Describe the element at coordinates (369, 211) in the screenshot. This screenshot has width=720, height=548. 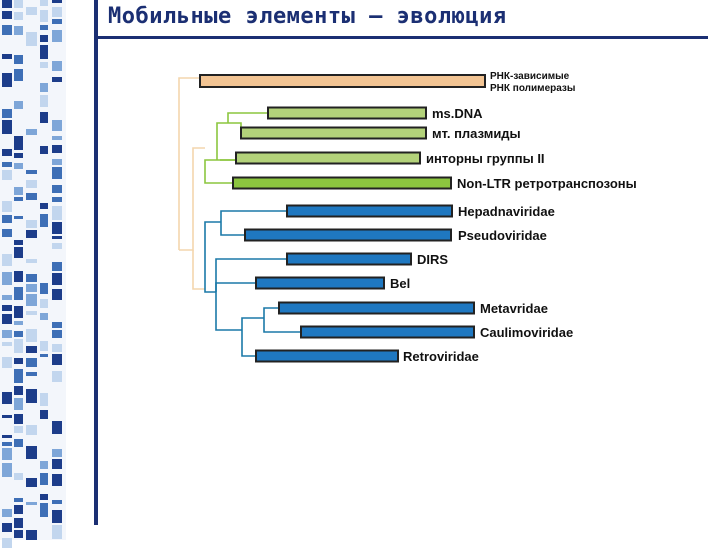
I see `taxon-bar-hepadnaviridae` at that location.